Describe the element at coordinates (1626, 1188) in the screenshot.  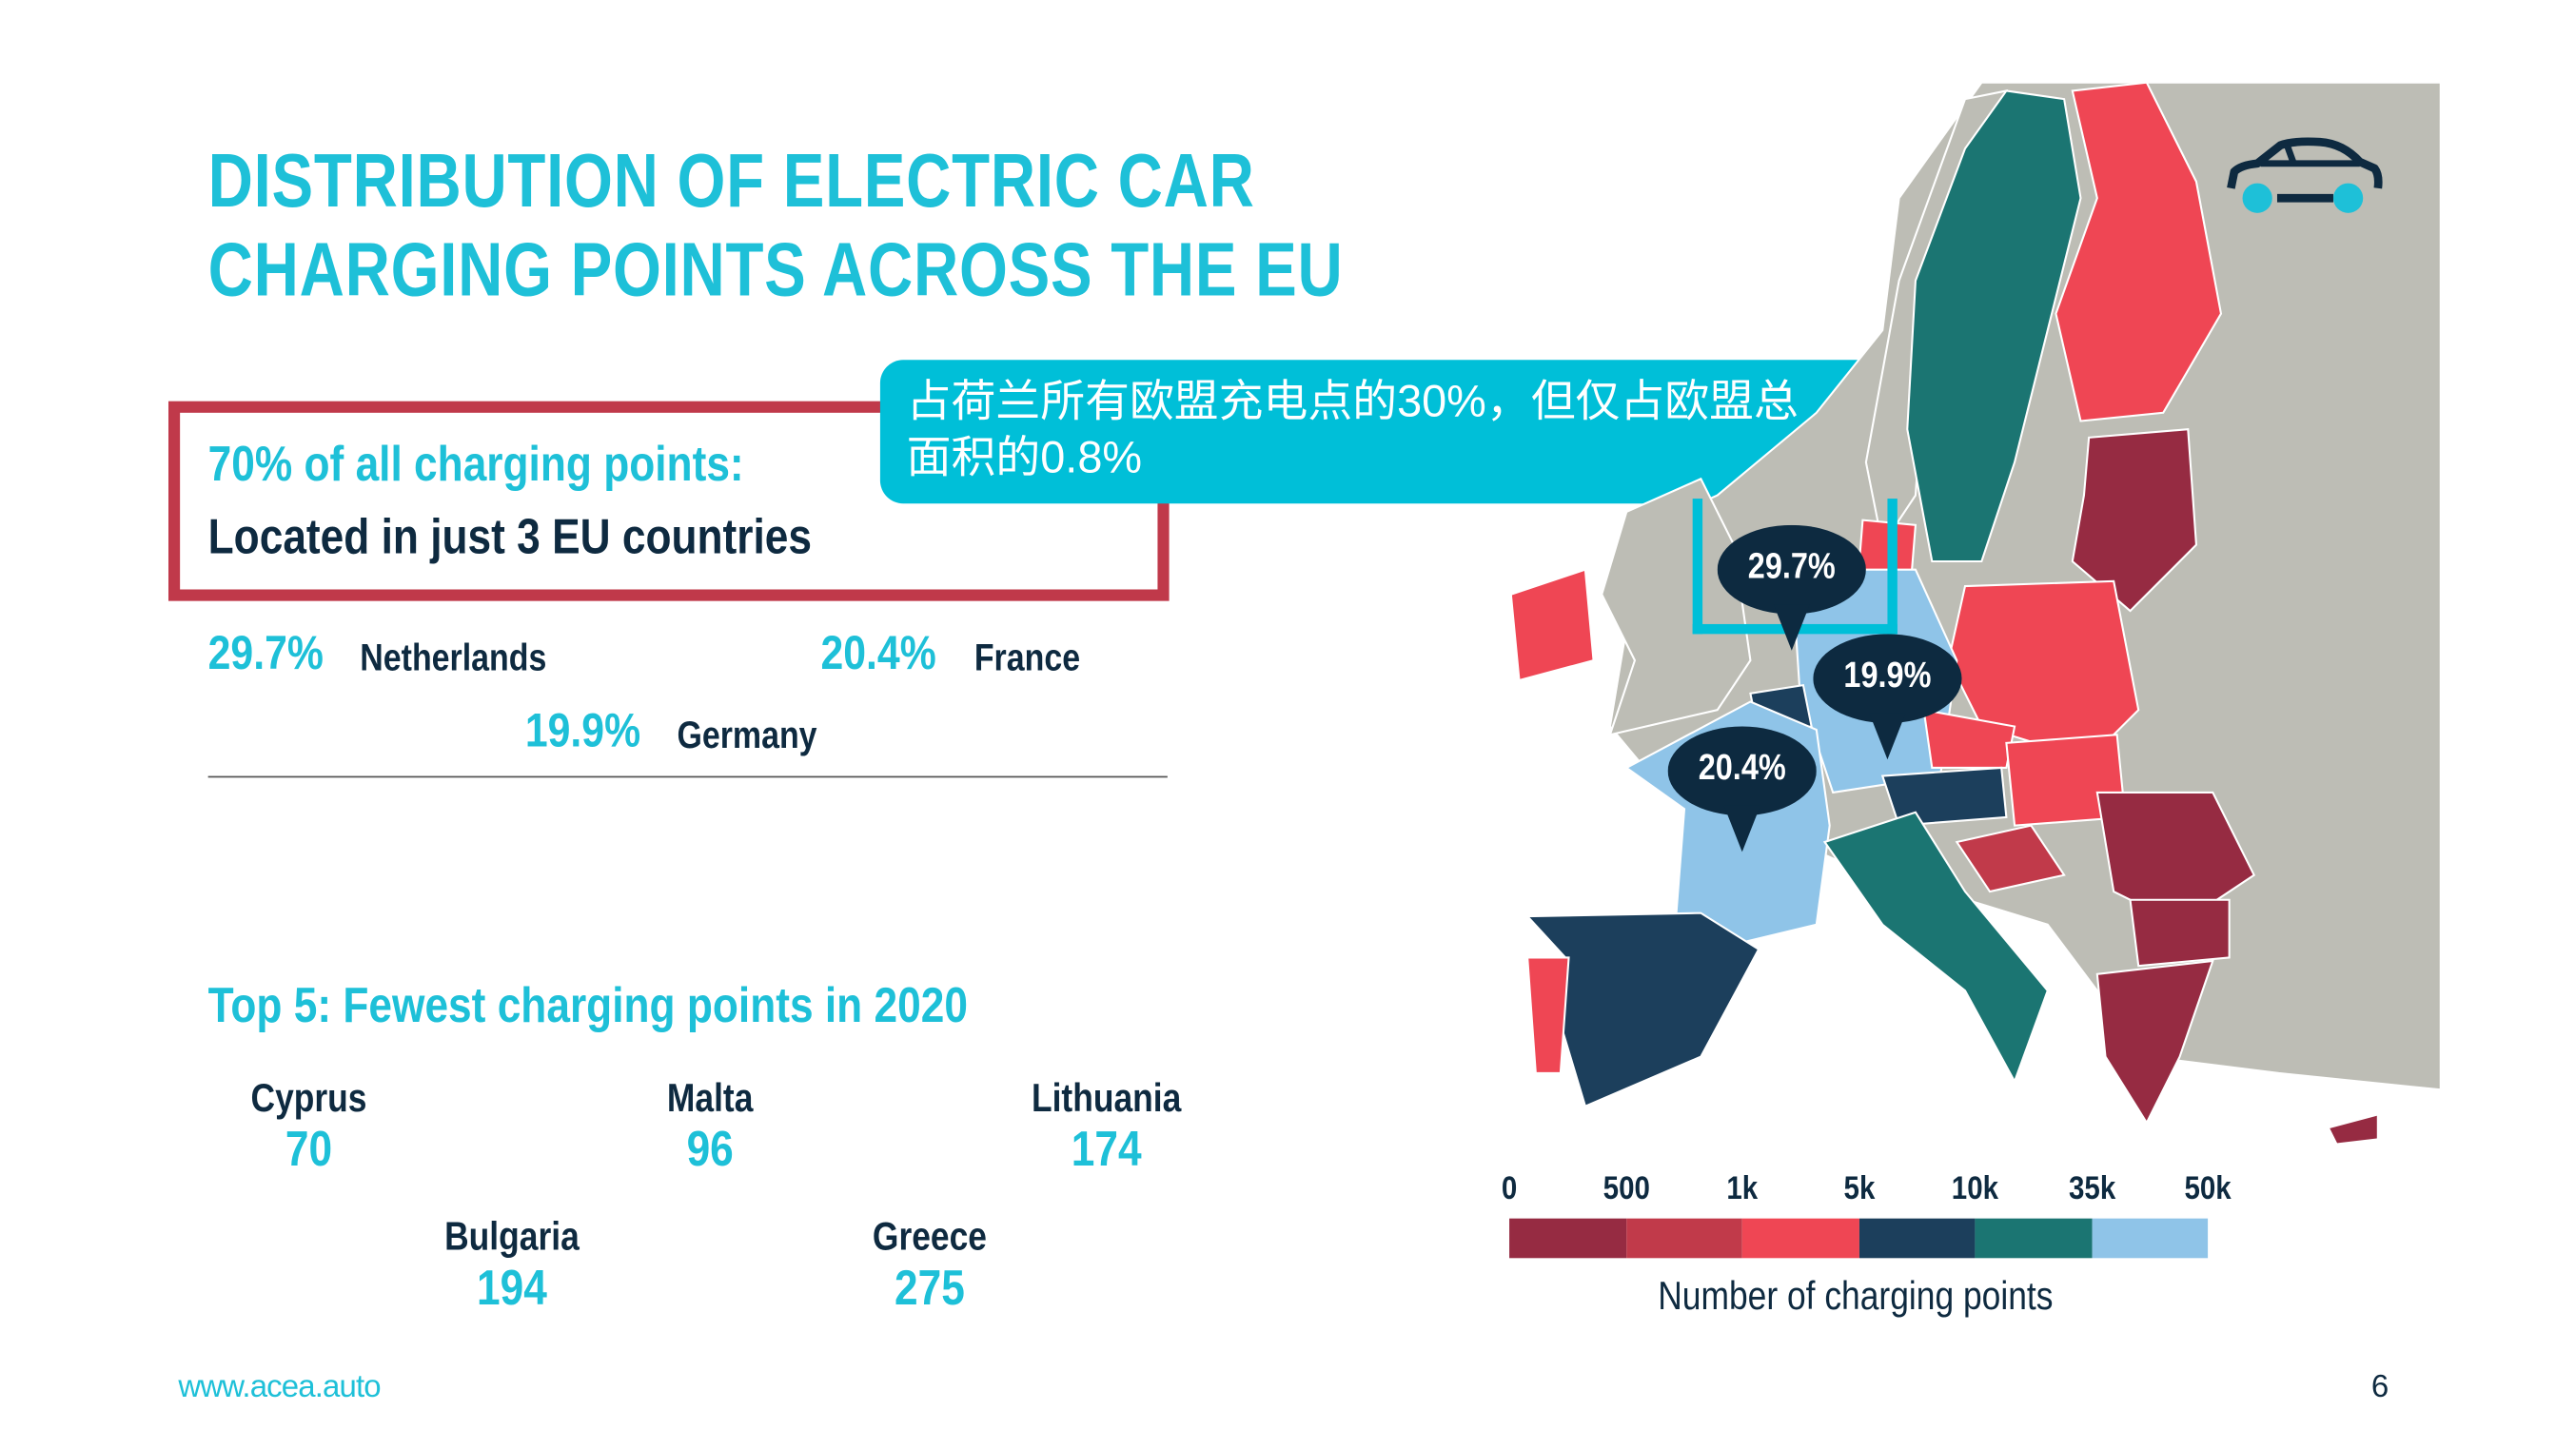
I see `legend-tick: 500` at that location.